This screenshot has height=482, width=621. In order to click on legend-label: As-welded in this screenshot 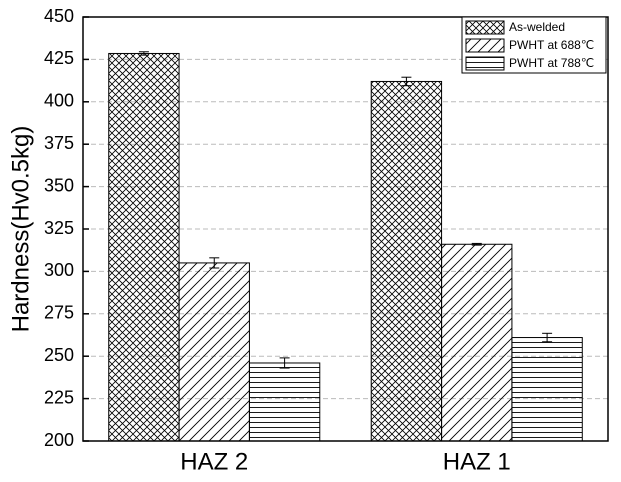, I will do `click(537, 27)`.